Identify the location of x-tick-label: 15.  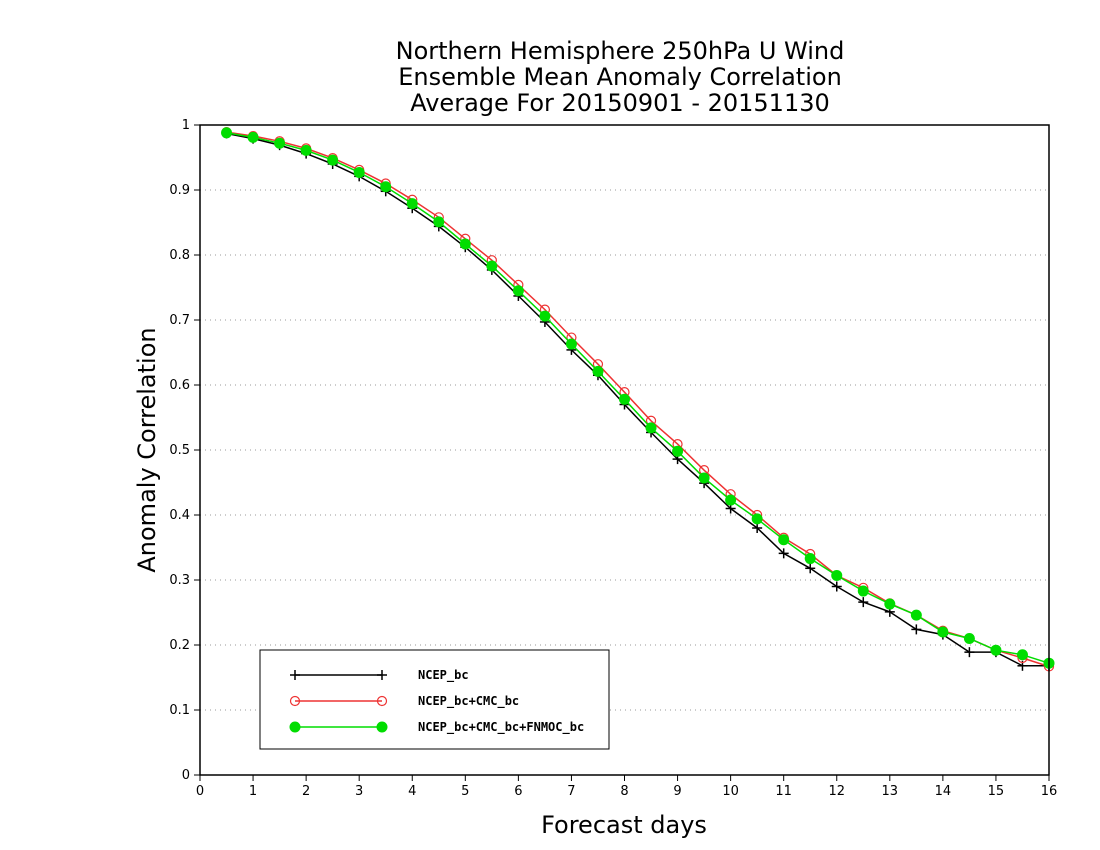
(996, 791).